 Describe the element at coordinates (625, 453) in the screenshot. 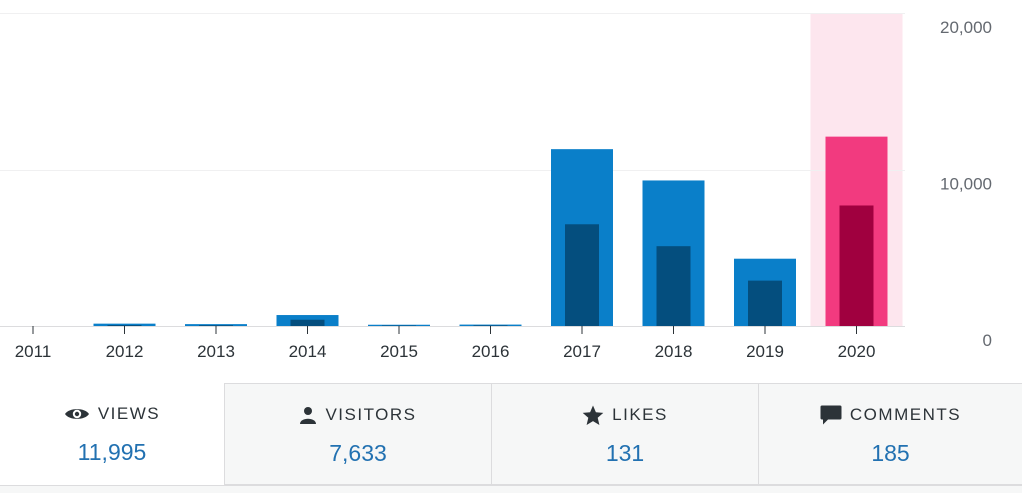

I see `likes-value: 131` at that location.